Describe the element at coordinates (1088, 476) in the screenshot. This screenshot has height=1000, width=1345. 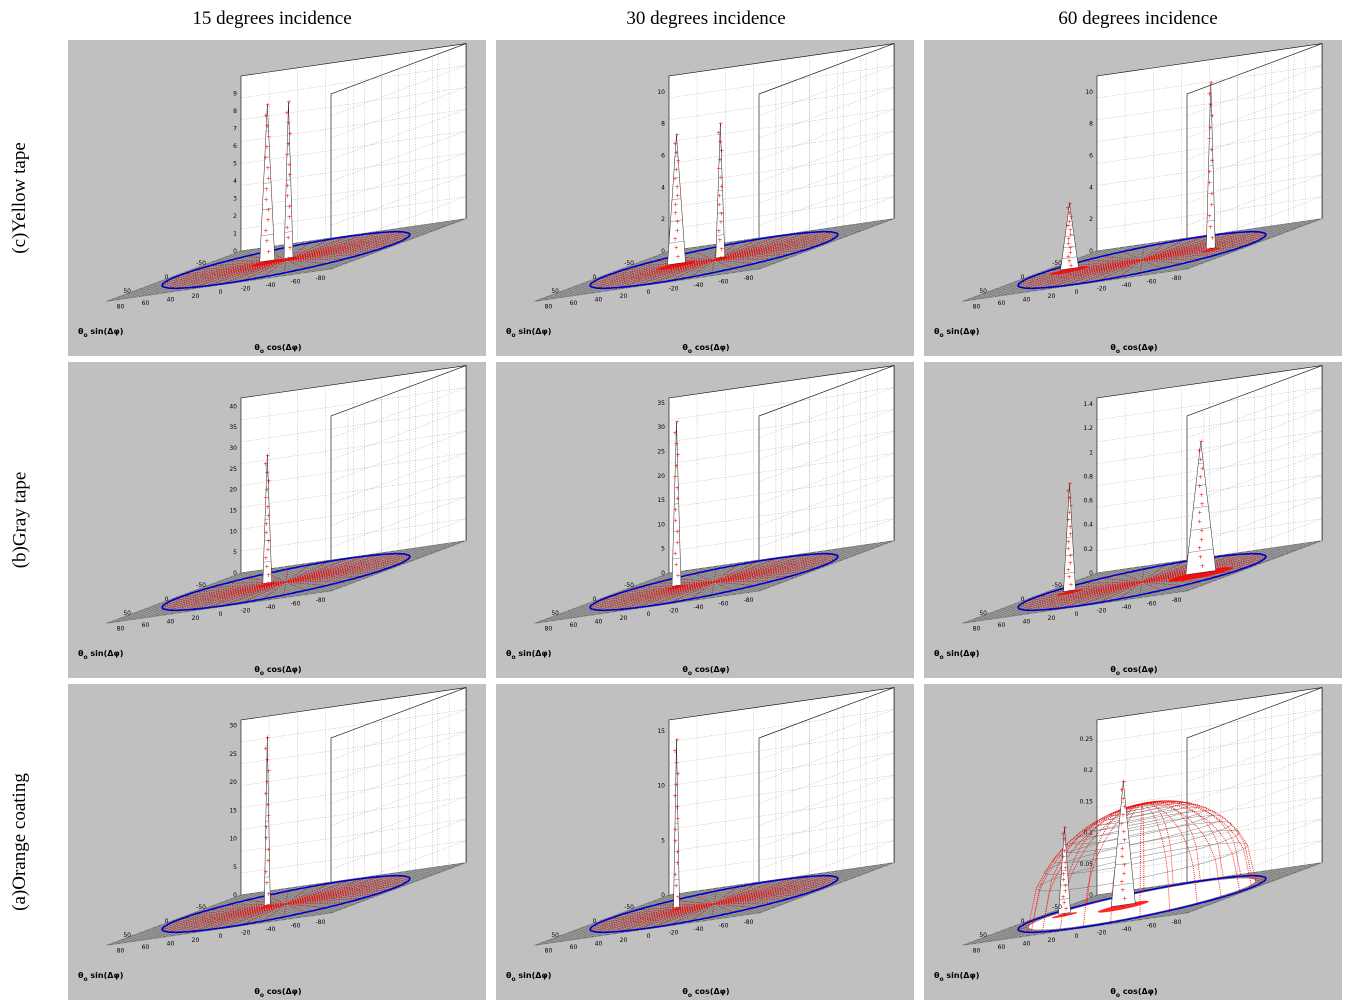
I see `z-tick-label: 0.8` at that location.